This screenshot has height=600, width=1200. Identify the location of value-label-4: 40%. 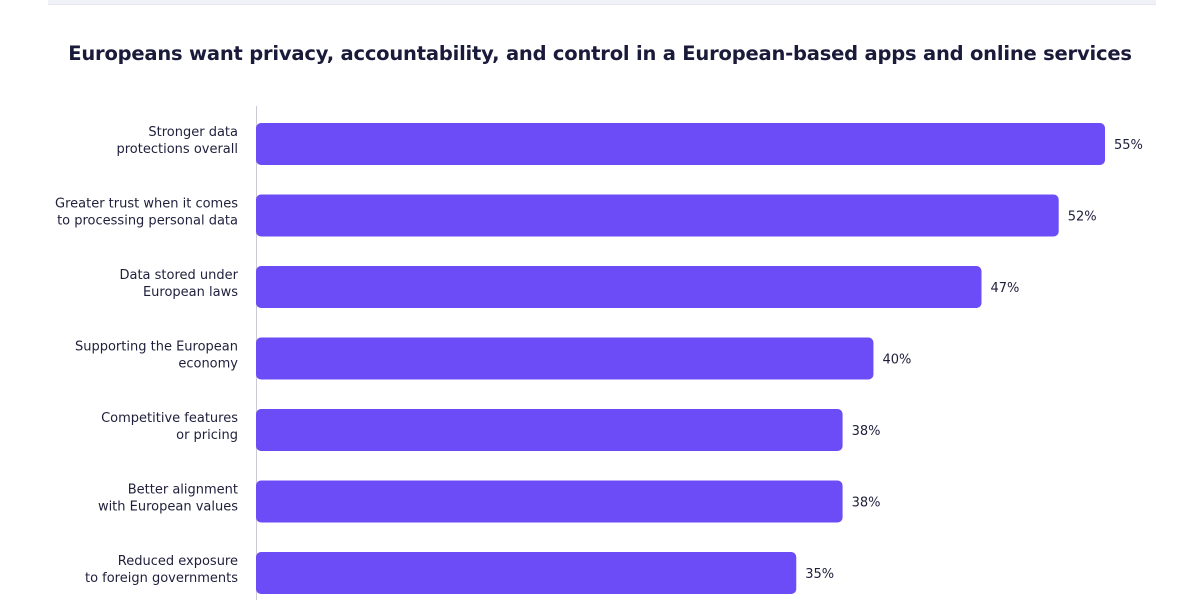
(896, 360).